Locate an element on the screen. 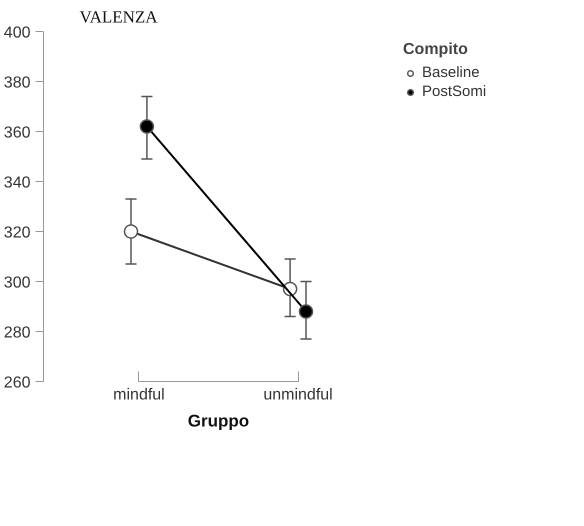  chart-title: VALENZA is located at coordinates (119, 17).